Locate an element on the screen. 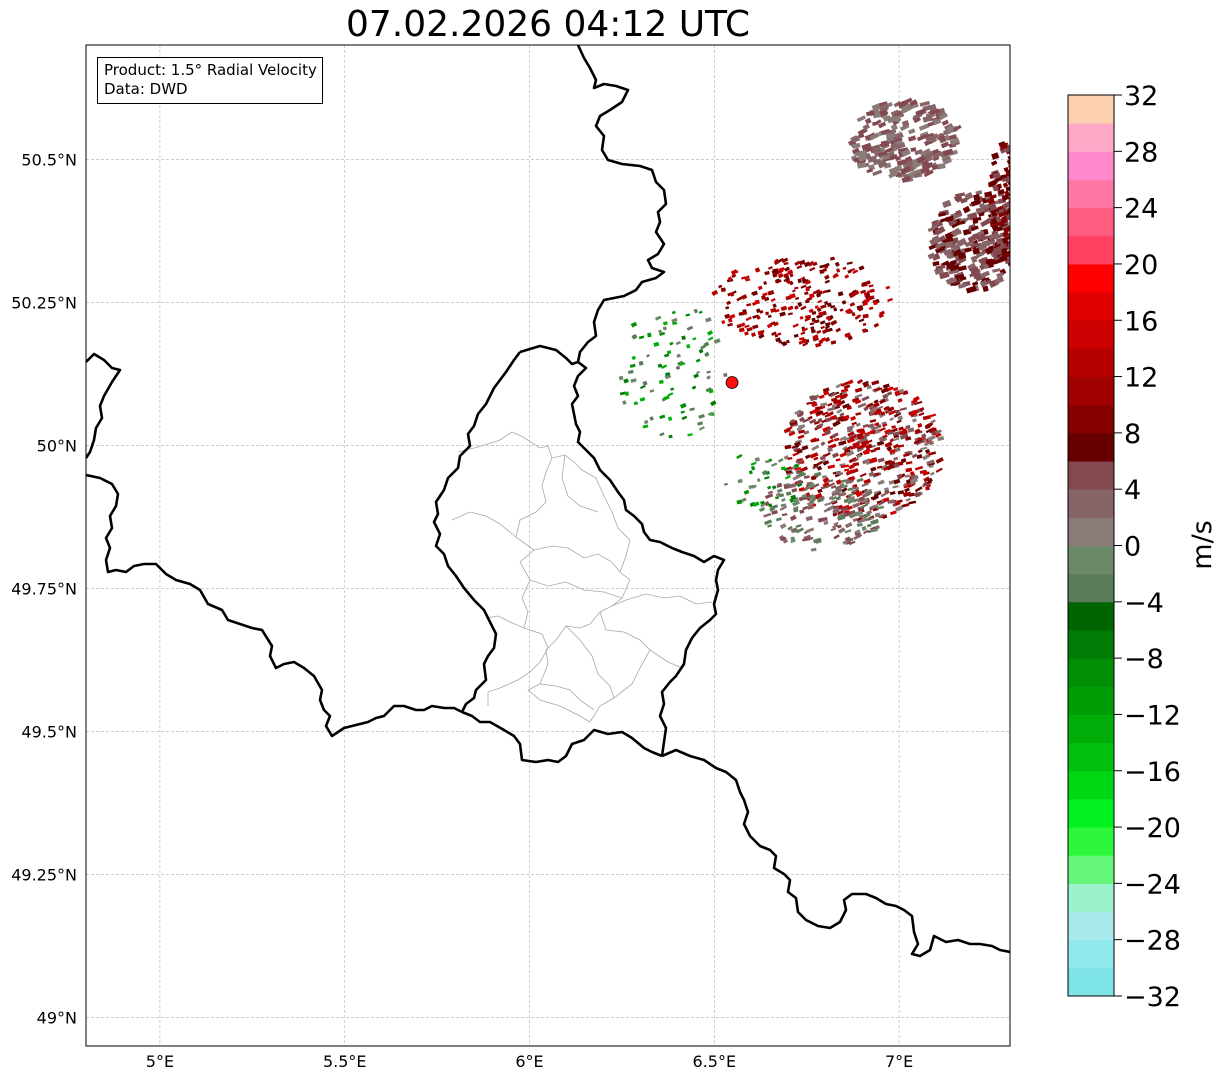  lon-tick-label: 5°E is located at coordinates (160, 1061).